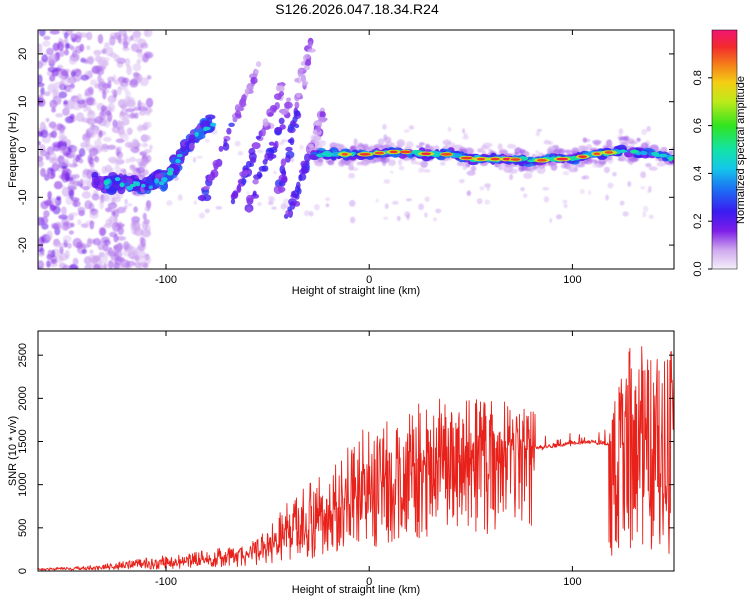  I want to click on spectrogram-y-tick-label: 20, so click(23, 54).